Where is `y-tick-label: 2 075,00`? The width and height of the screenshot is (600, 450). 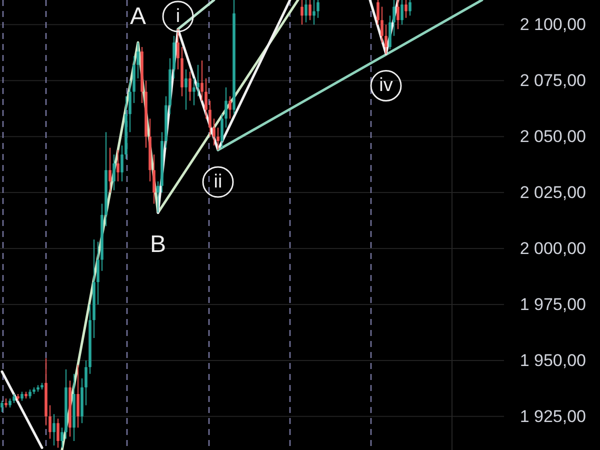
y-tick-label: 2 075,00 is located at coordinates (553, 80).